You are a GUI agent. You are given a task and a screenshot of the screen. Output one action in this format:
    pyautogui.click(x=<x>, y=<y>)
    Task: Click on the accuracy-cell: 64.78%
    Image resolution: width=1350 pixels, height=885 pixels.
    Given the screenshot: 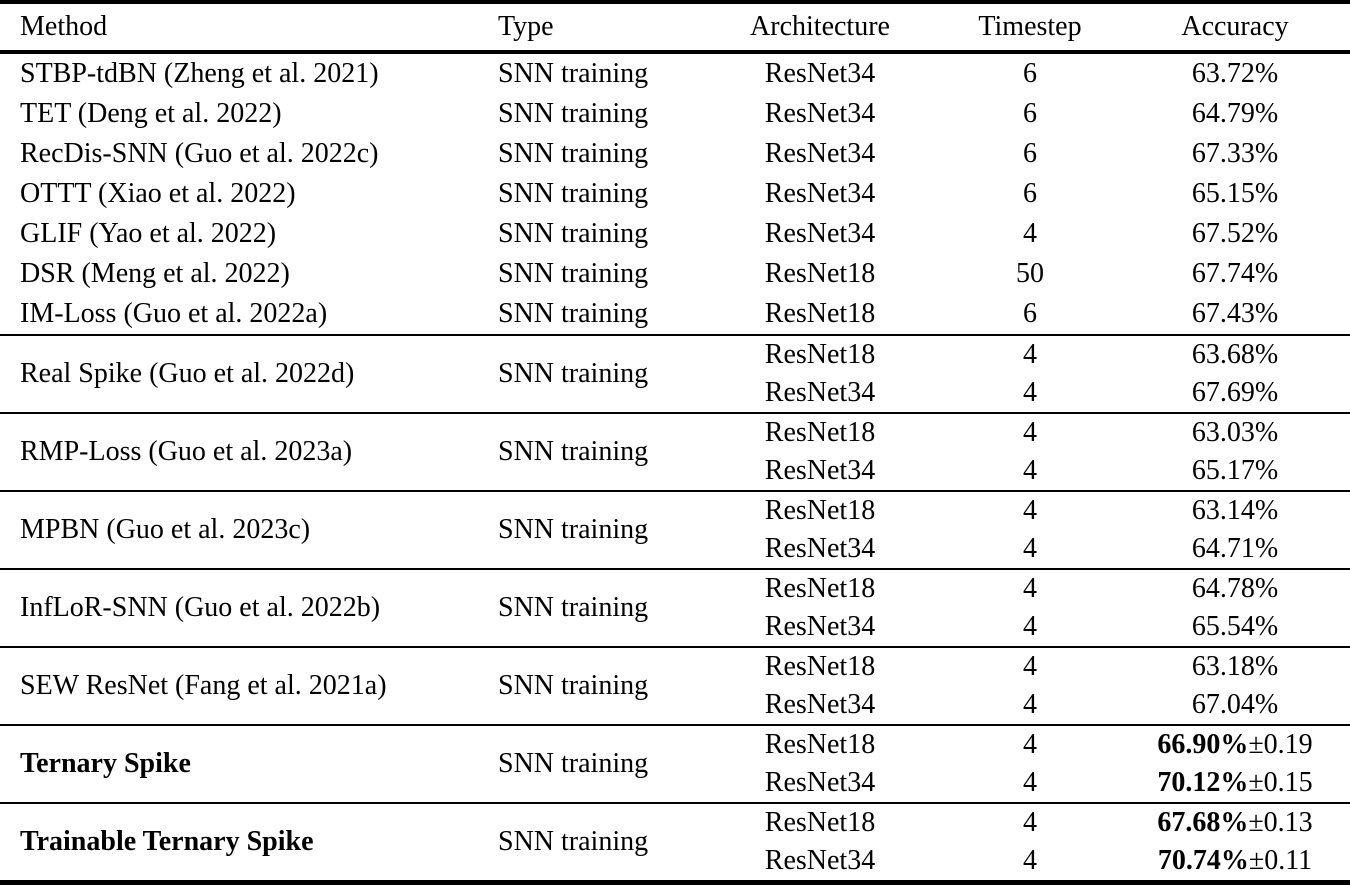 What is the action you would take?
    pyautogui.click(x=1235, y=588)
    